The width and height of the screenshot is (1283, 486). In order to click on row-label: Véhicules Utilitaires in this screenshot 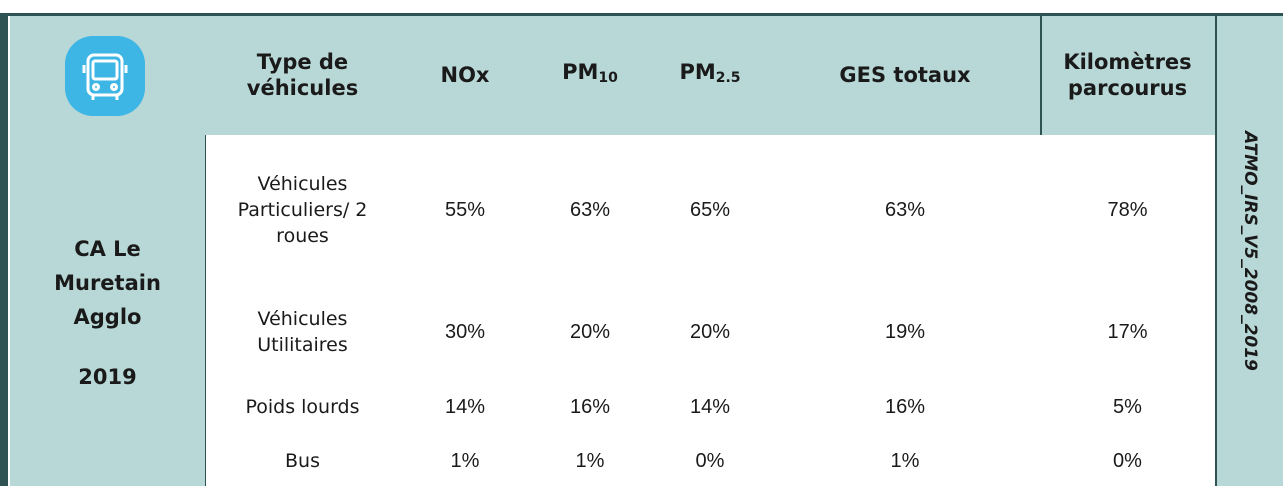, I will do `click(302, 331)`.